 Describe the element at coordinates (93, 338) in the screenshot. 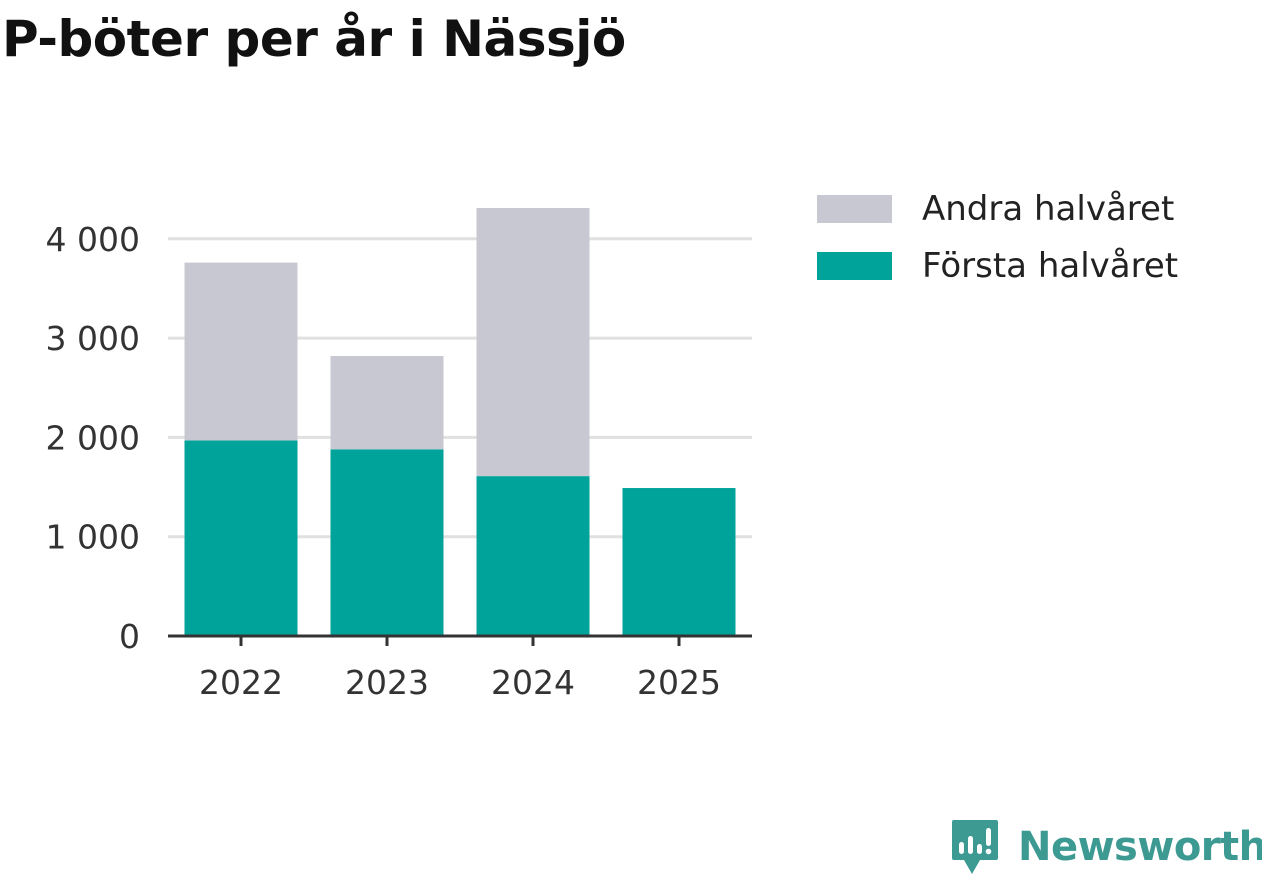

I see `y-tick-label: 3 000` at that location.